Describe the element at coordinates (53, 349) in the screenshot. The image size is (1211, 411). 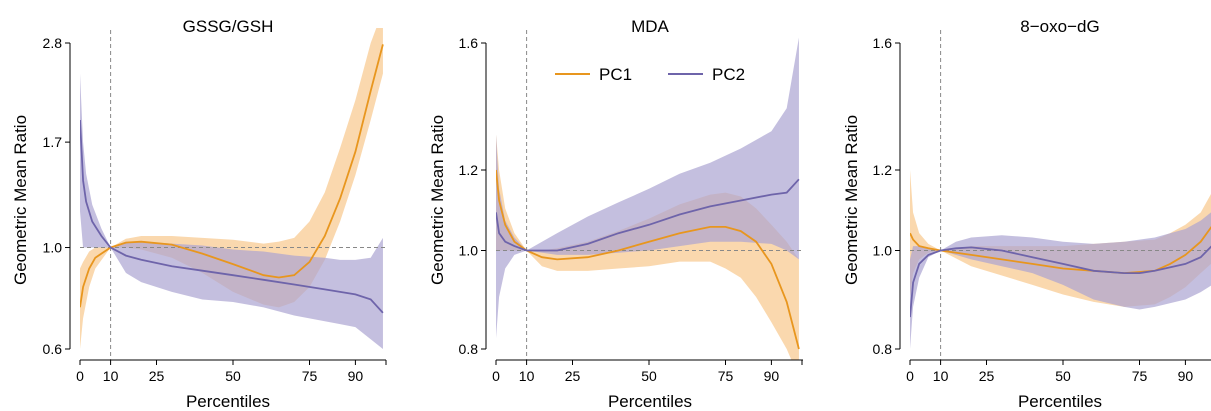
I see `y-tick-label: 0.6` at that location.